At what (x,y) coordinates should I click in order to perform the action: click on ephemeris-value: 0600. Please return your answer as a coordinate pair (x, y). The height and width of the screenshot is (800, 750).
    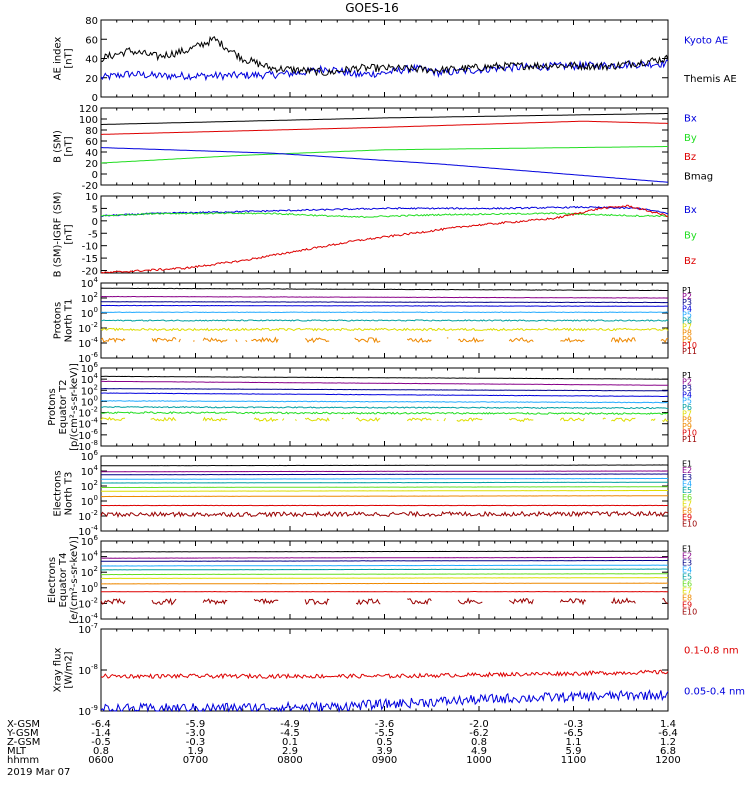
    Looking at the image, I should click on (100, 760).